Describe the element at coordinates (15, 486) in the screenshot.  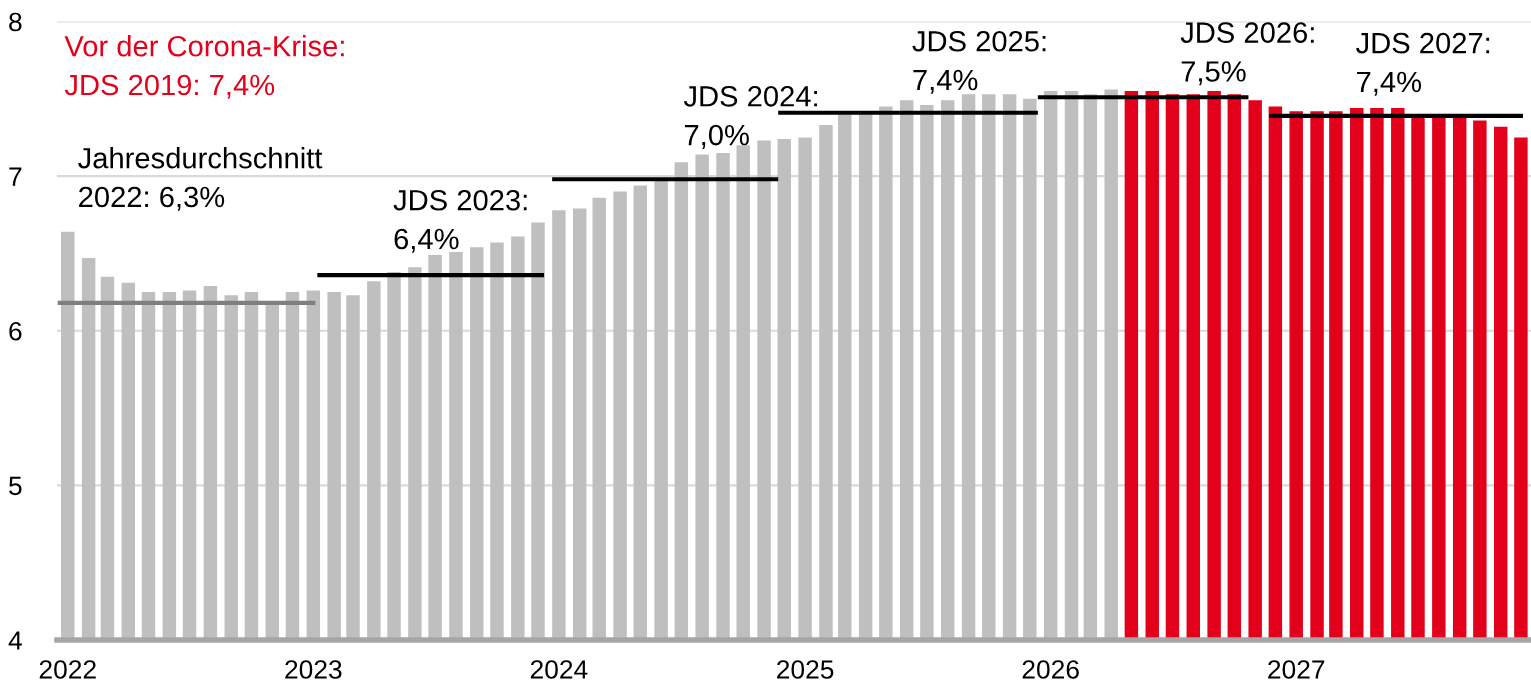
I see `y-tick-label: 5` at that location.